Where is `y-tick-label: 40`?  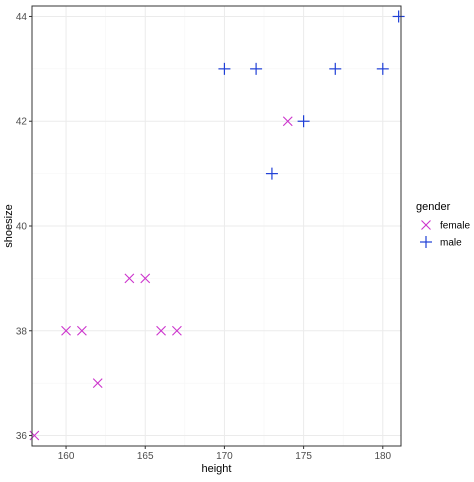 y-tick-label: 40 is located at coordinates (22, 227).